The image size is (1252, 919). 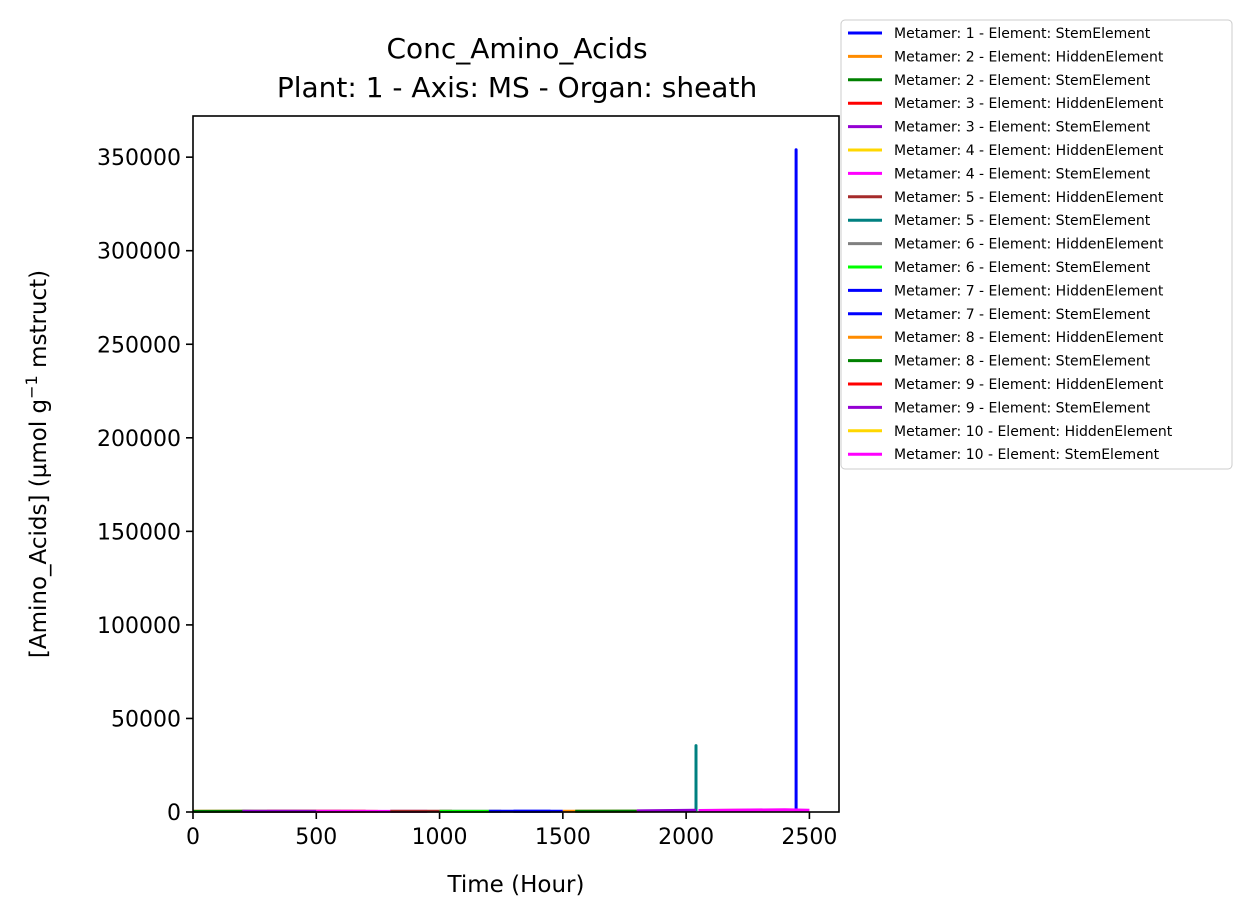 I want to click on x-tick-label: 2500, so click(x=809, y=837).